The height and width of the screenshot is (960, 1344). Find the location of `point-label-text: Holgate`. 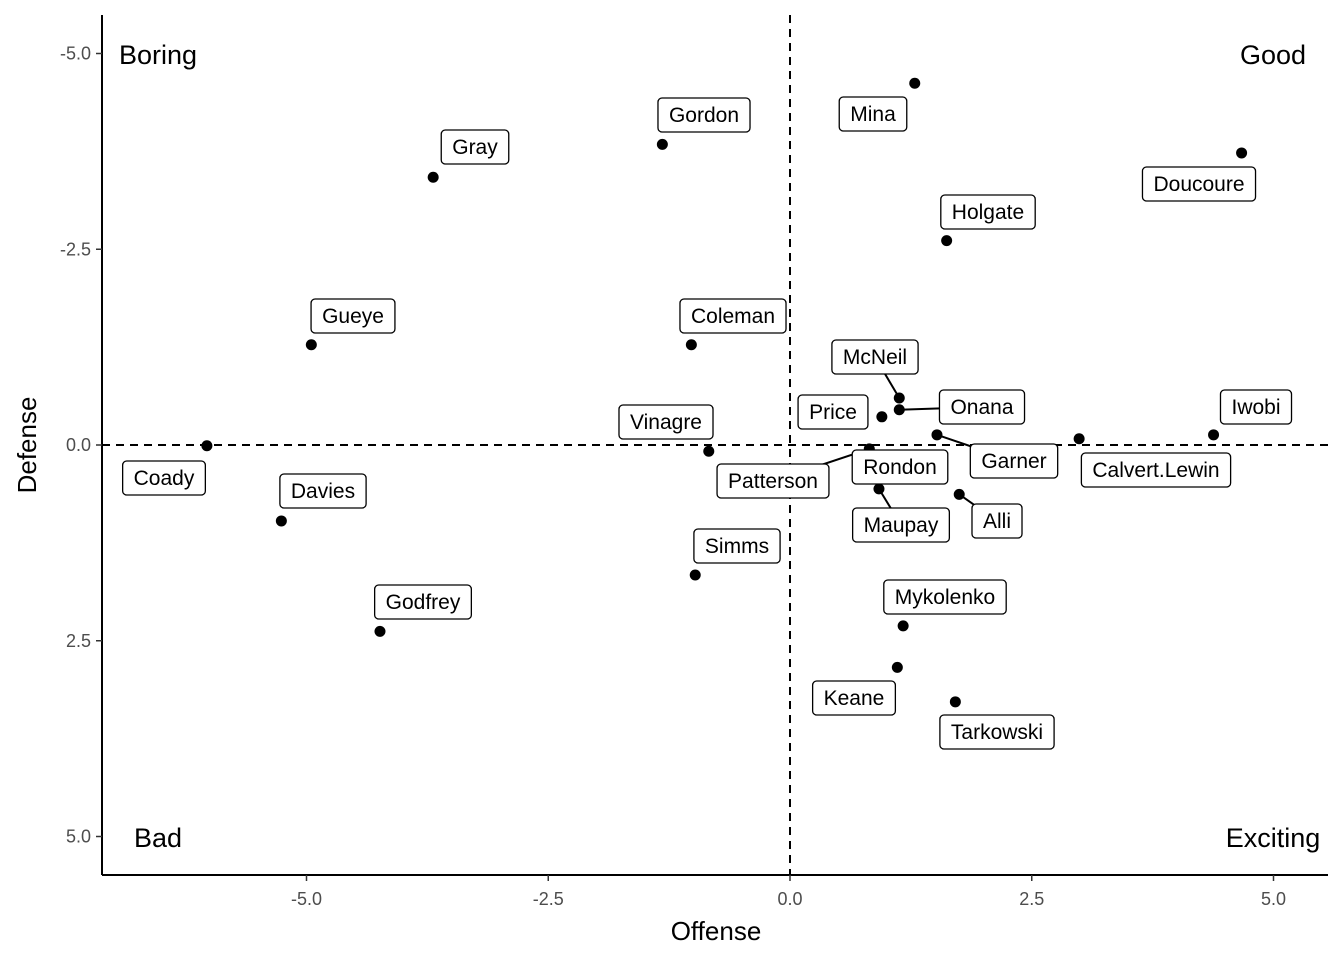

point-label-text: Holgate is located at coordinates (988, 212).